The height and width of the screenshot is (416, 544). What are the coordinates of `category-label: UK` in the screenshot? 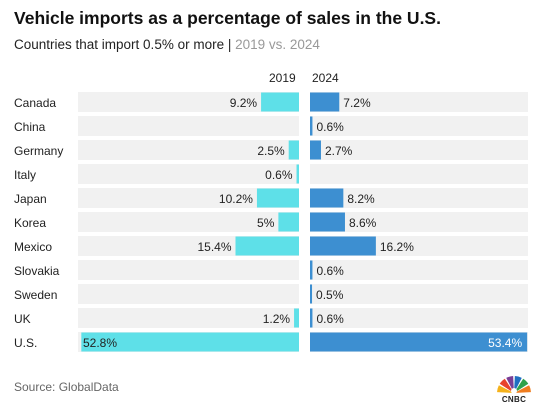 It's located at (22, 319).